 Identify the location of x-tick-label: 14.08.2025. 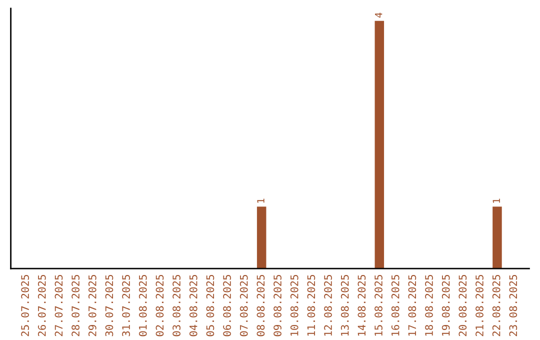
(362, 305).